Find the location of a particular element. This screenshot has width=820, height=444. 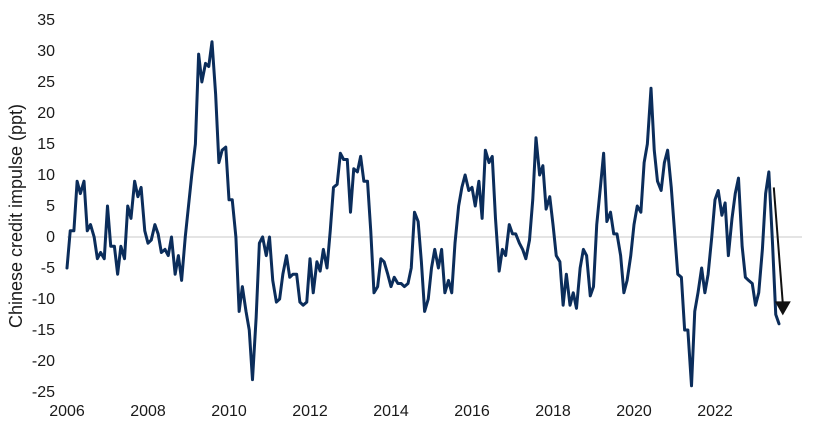

x-tick-label: 2010 is located at coordinates (229, 411).